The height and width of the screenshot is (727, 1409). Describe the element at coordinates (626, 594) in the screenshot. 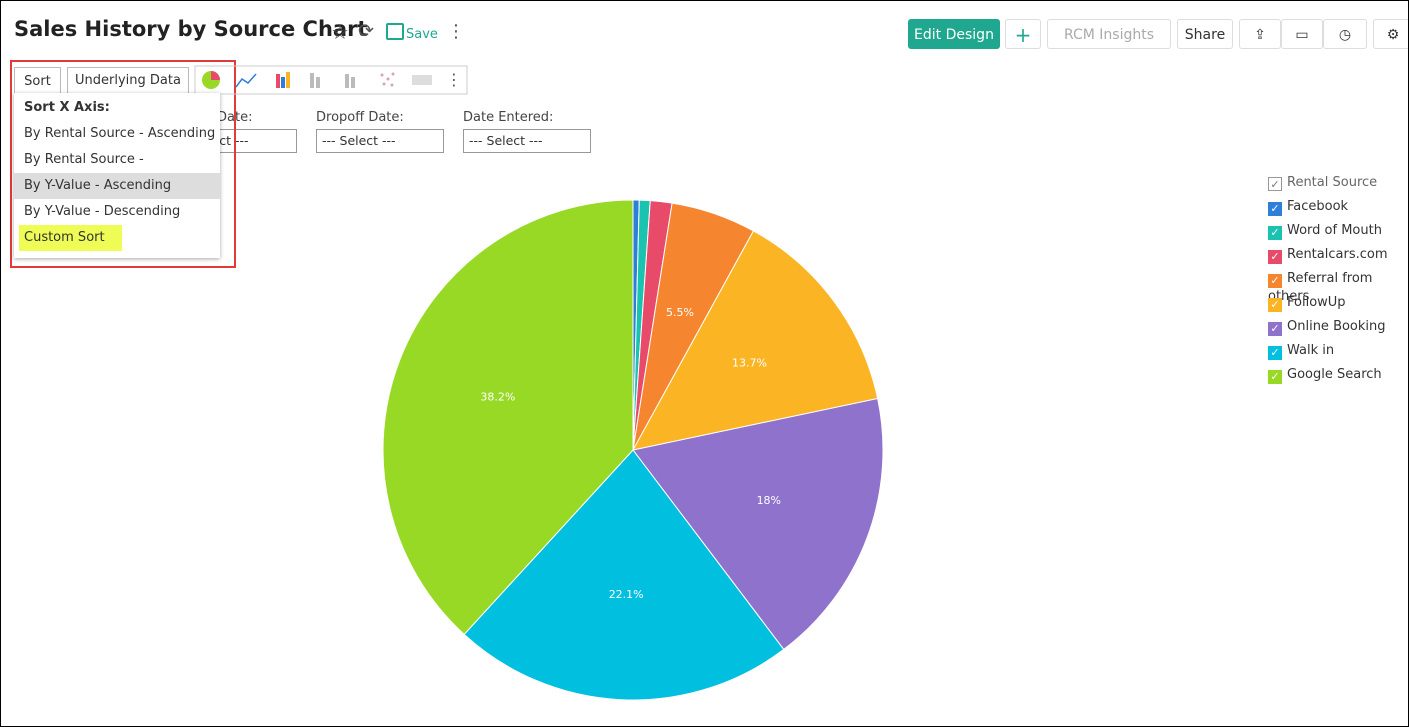

I see `slice-label: 22.1%` at that location.